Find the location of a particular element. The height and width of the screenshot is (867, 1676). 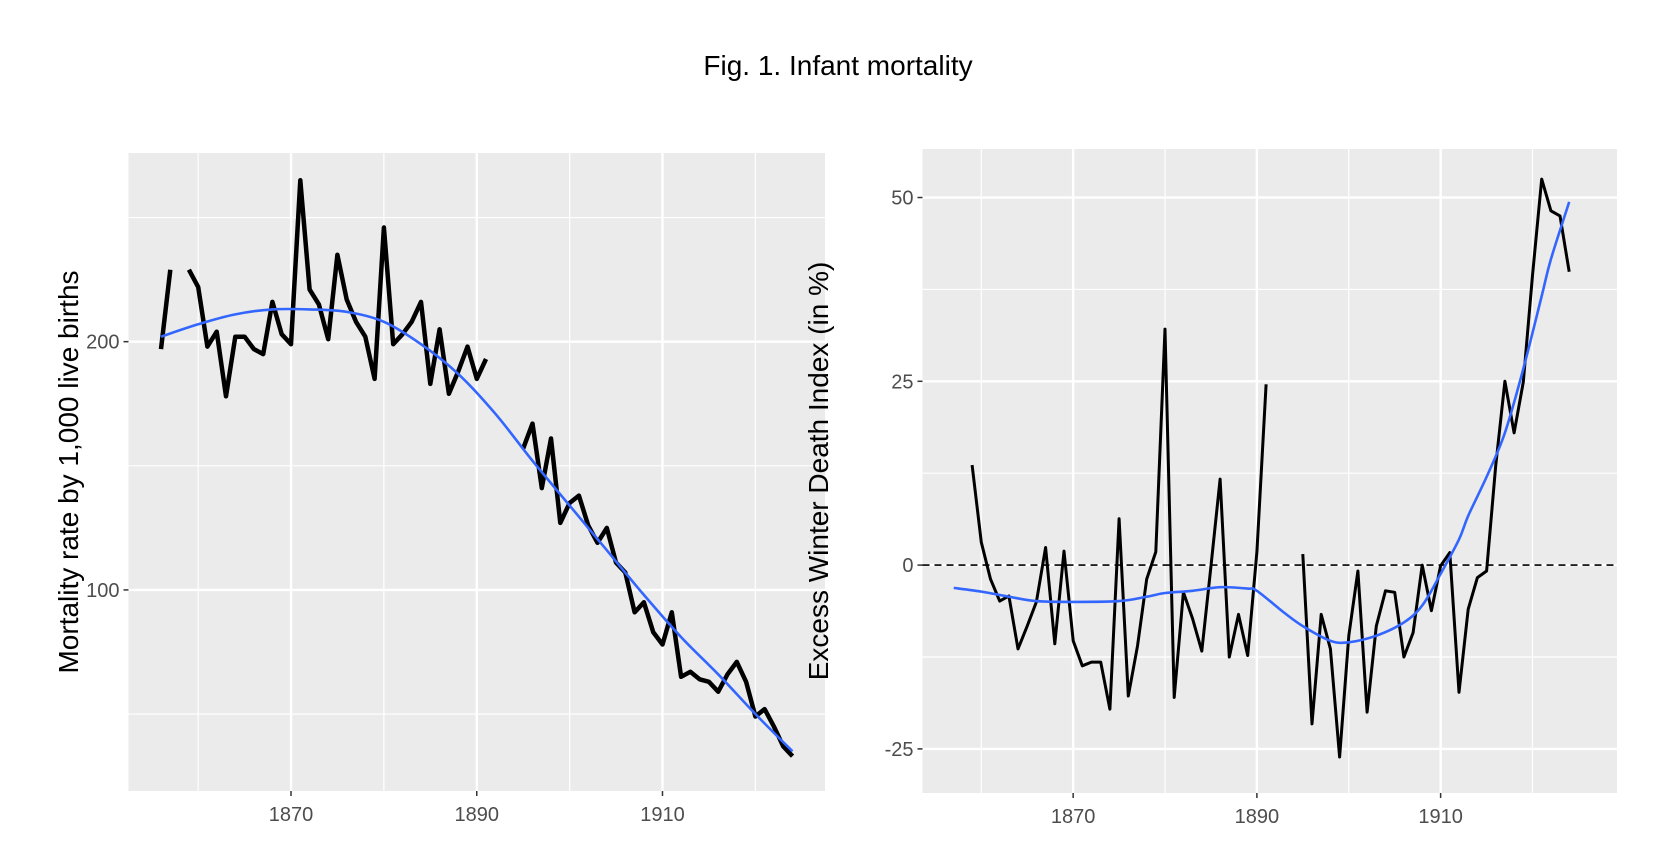

y-axis-title: Mortality rate by 1,000 live births is located at coordinates (68, 471).